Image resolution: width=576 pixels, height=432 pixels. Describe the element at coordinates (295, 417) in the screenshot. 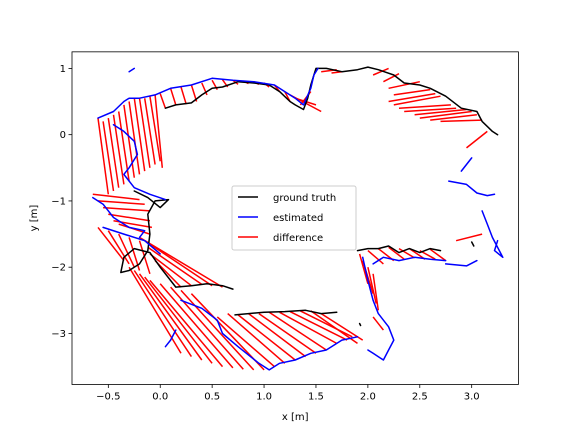

I see `x-axis-label: x [m]` at that location.